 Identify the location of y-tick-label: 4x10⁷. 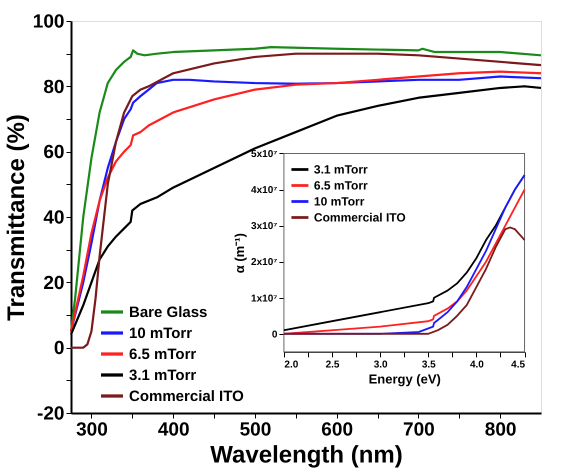
(264, 190).